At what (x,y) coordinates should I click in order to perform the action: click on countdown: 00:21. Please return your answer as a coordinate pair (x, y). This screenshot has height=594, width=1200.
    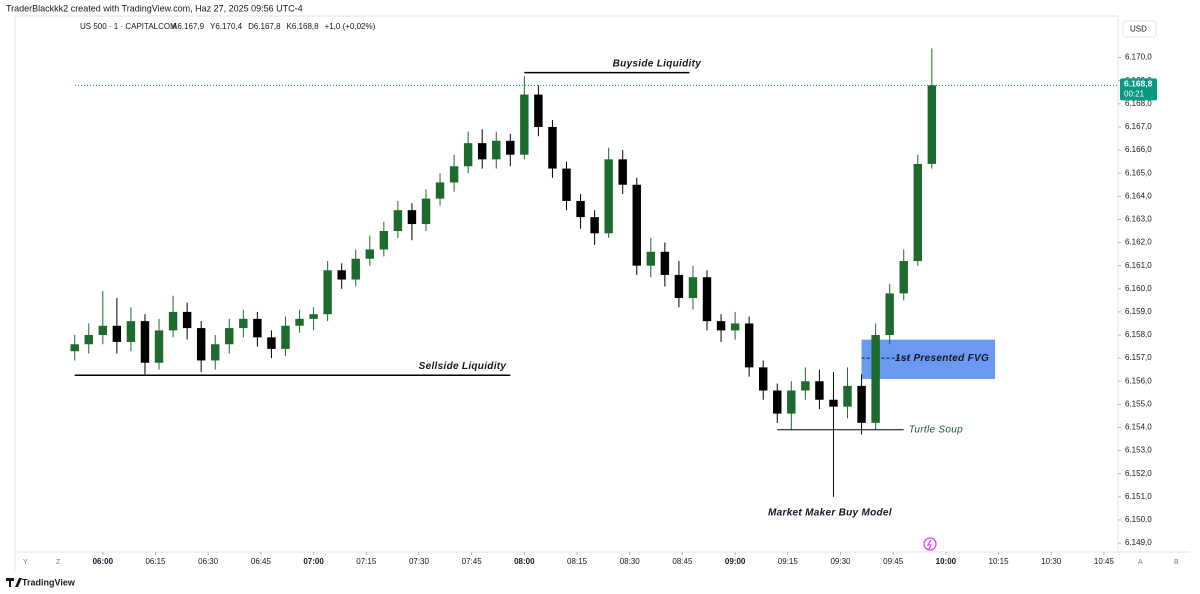
    Looking at the image, I should click on (1134, 93).